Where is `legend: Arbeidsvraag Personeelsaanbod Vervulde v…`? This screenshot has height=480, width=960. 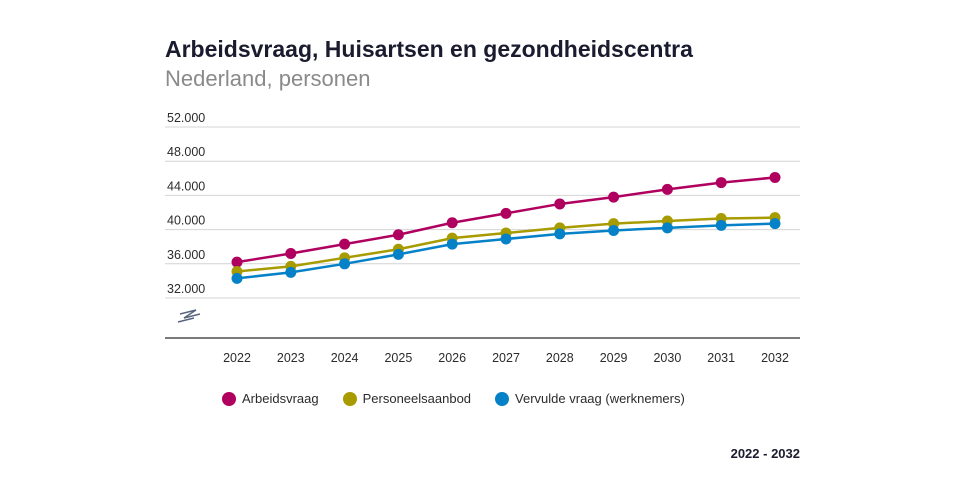
legend: Arbeidsvraag Personeelsaanbod Vervulde v… is located at coordinates (465, 398).